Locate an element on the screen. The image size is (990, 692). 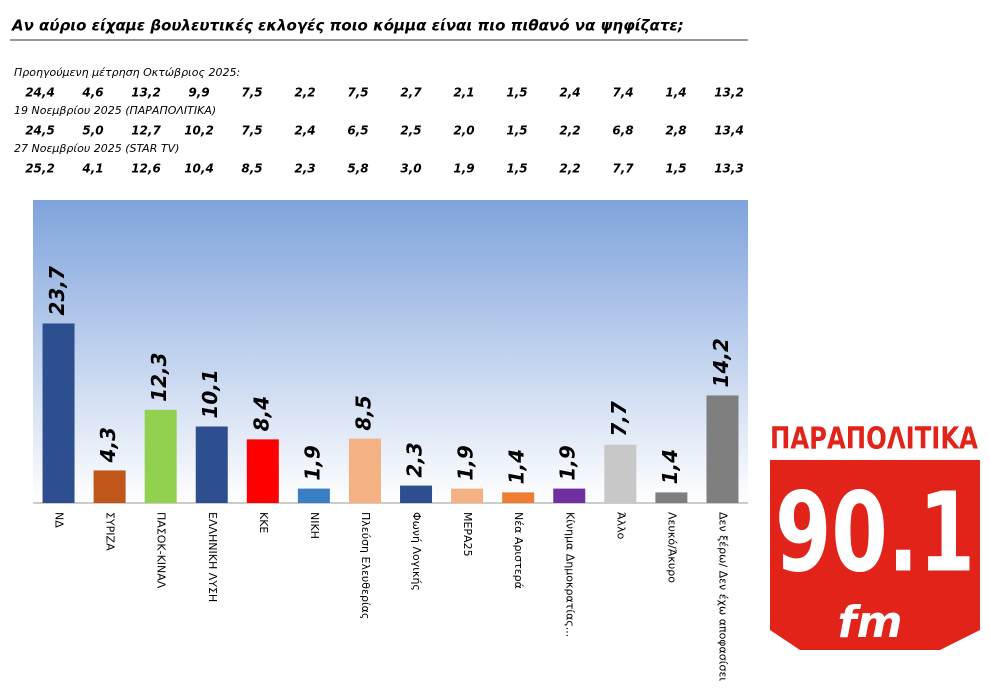
row-value: 3,0 is located at coordinates (410, 169).